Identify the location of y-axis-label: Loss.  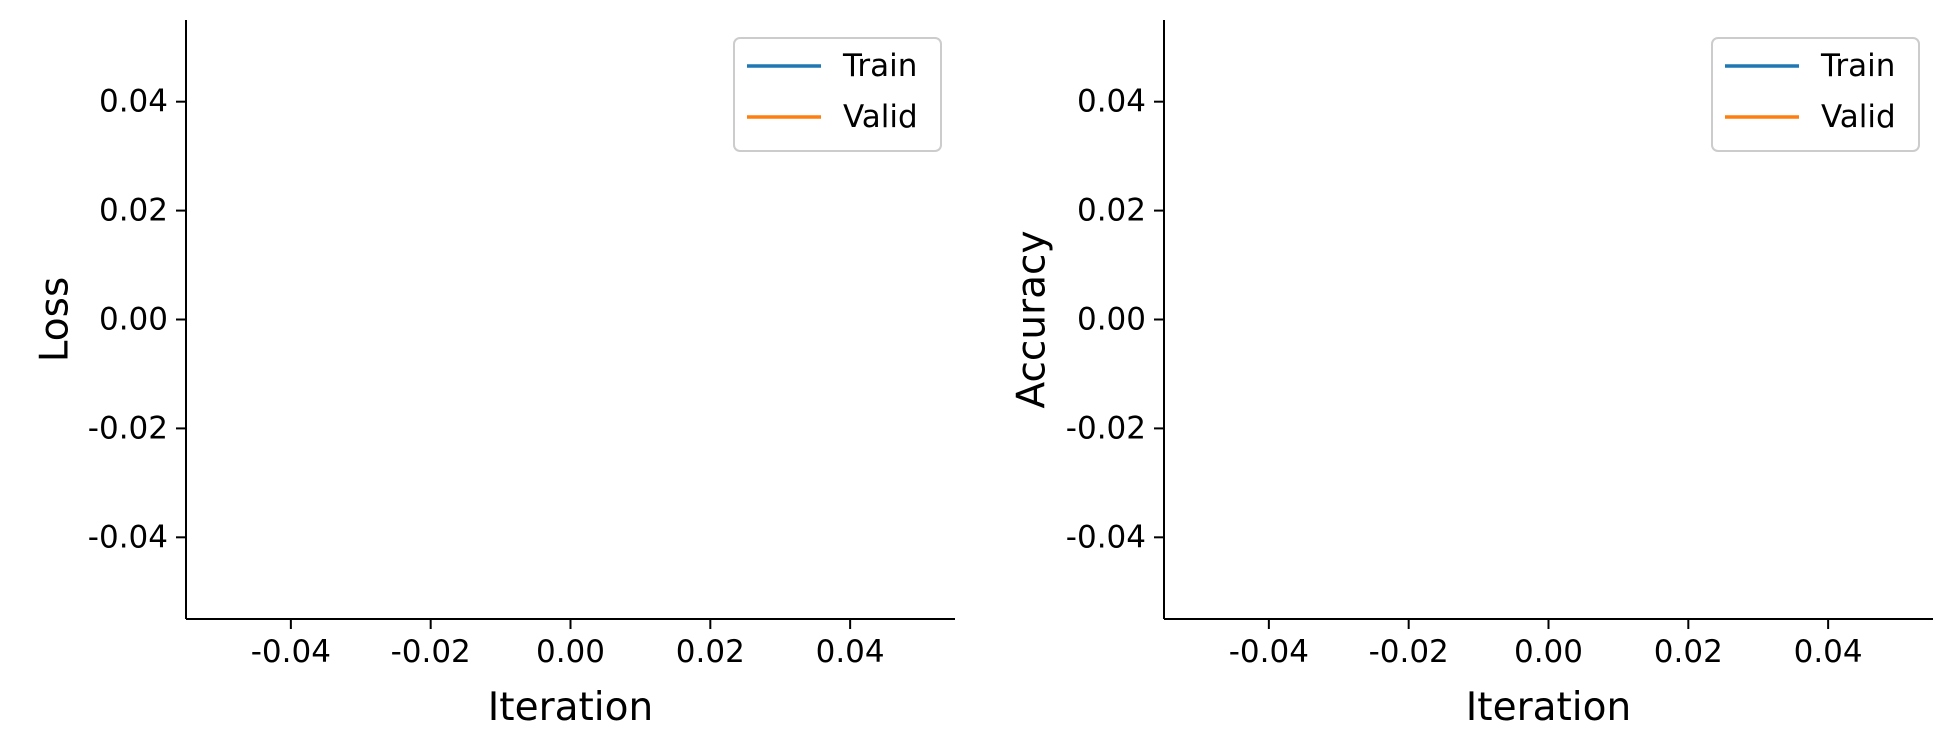
(55, 320).